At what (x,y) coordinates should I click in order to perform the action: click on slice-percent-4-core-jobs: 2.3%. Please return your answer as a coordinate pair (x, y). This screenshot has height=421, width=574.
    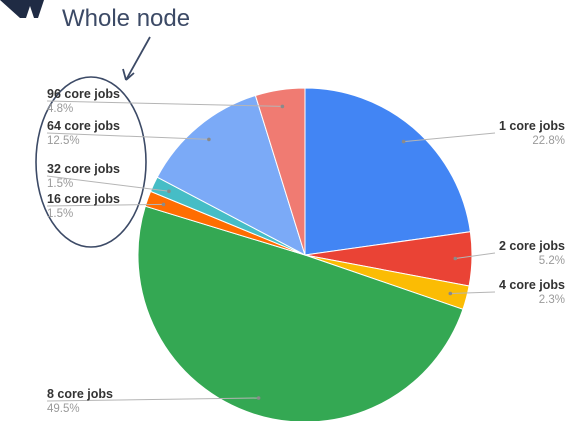
    Looking at the image, I should click on (552, 300).